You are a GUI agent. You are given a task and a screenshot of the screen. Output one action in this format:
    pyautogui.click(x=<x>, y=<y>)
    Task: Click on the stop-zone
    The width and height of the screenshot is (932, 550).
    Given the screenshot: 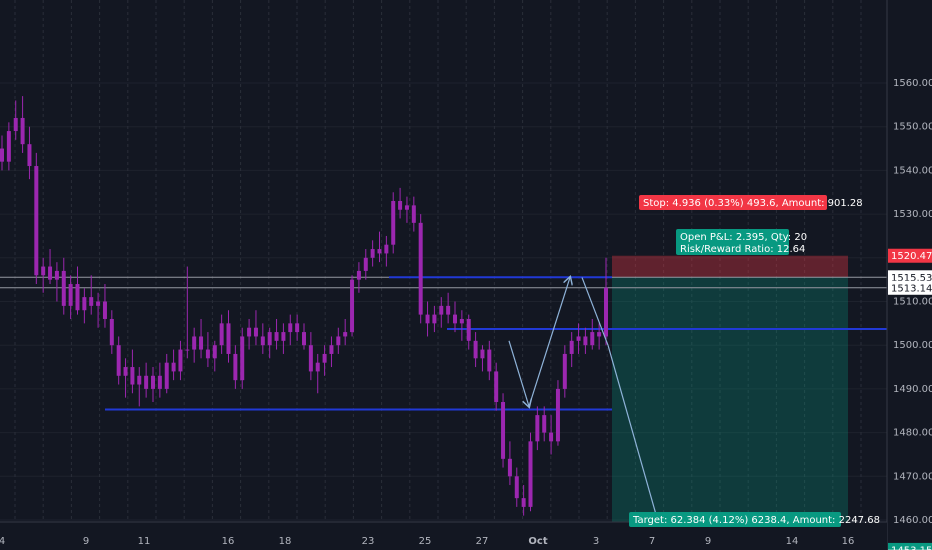 What is the action you would take?
    pyautogui.click(x=730, y=266)
    